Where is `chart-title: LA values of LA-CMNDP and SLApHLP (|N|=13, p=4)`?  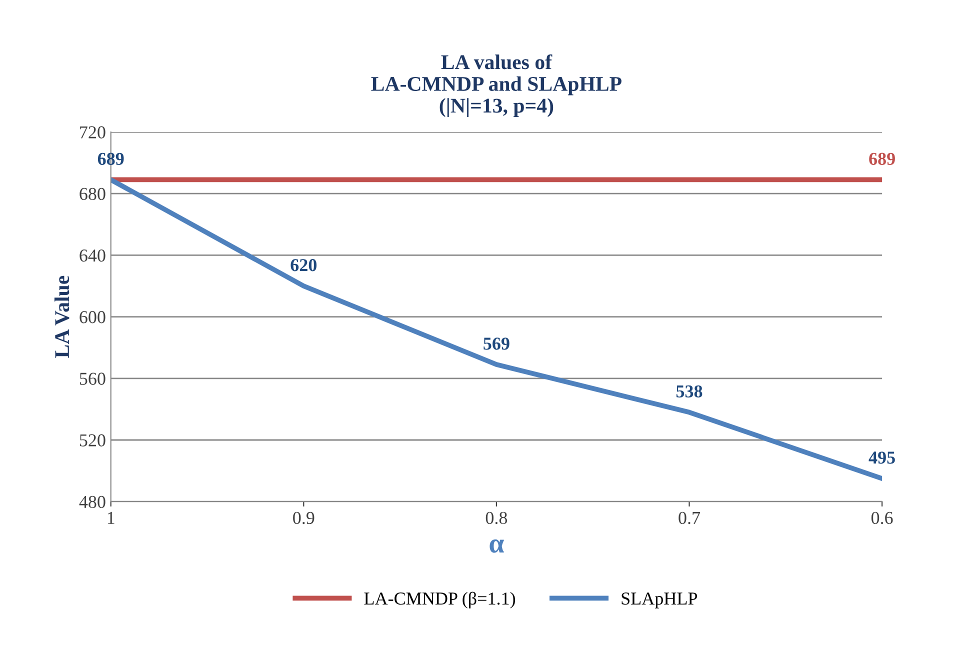 chart-title: LA values of LA-CMNDP and SLApHLP (|N|=13, p=4) is located at coordinates (496, 86).